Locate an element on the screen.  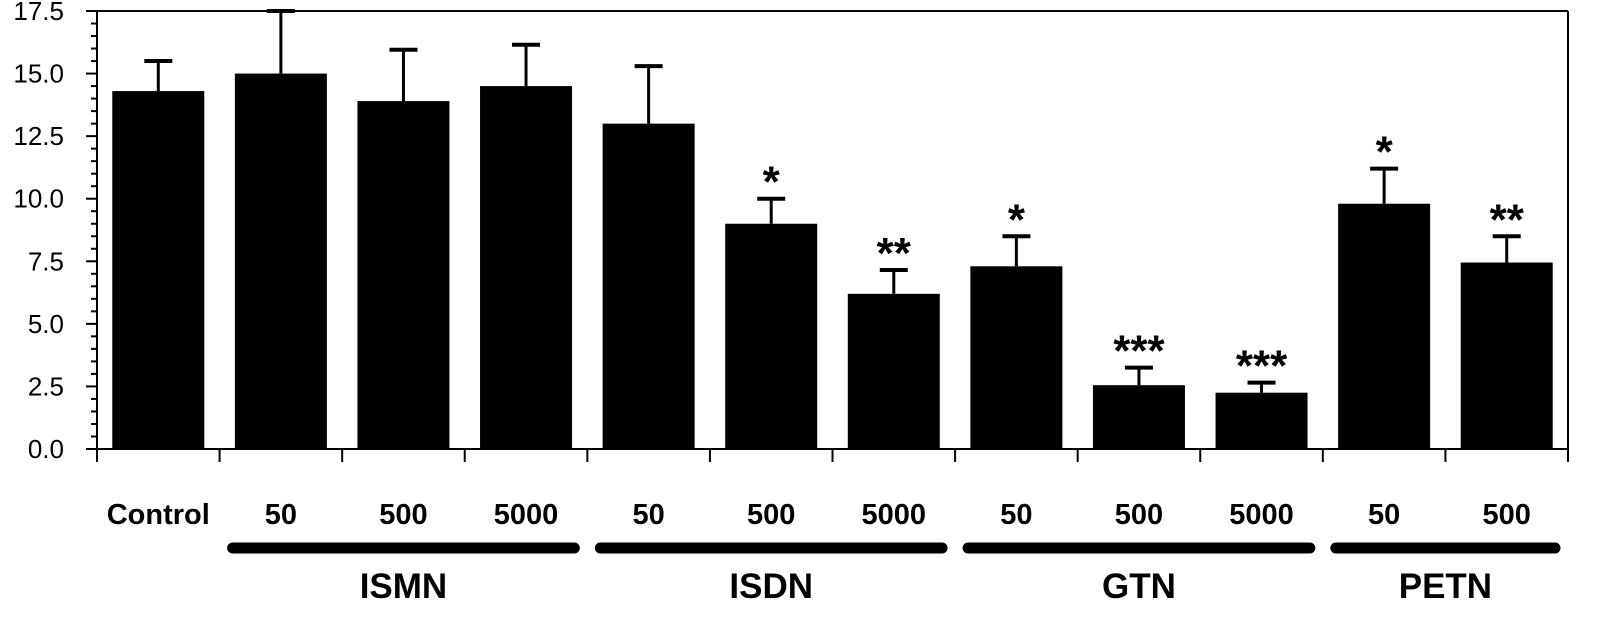
group-label: GTN is located at coordinates (1139, 586).